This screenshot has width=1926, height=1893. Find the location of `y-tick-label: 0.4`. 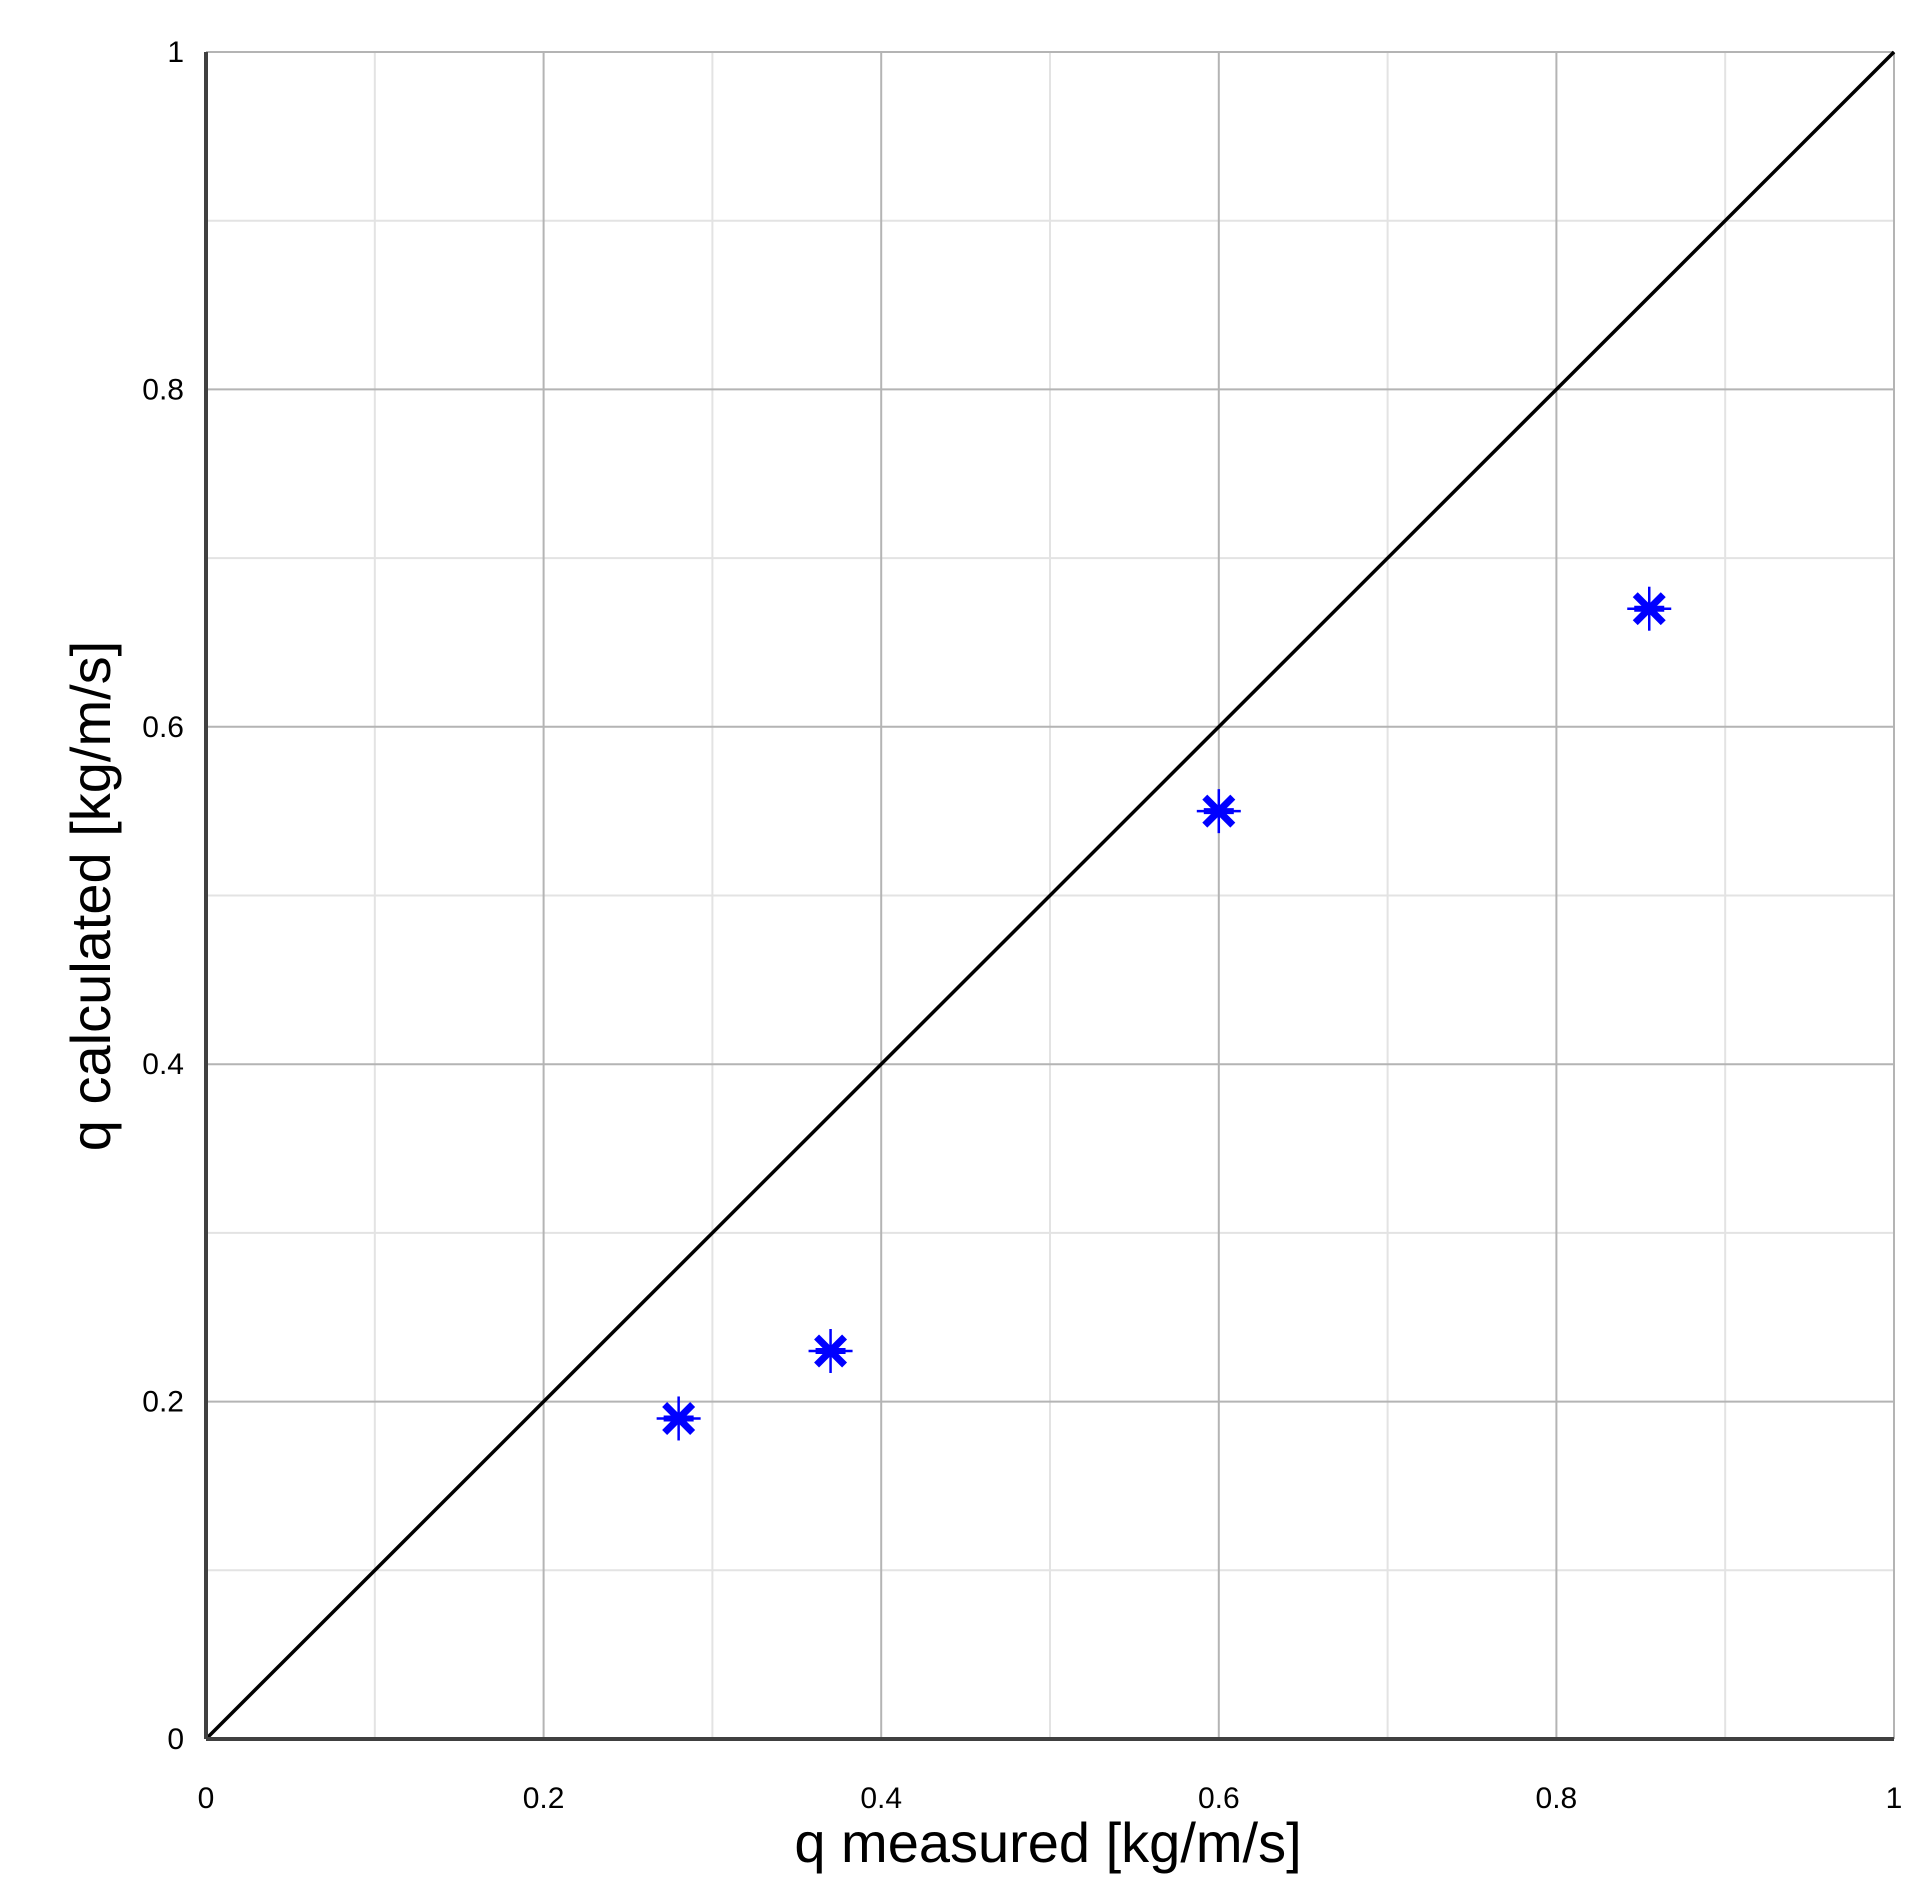

y-tick-label: 0.4 is located at coordinates (163, 1064).